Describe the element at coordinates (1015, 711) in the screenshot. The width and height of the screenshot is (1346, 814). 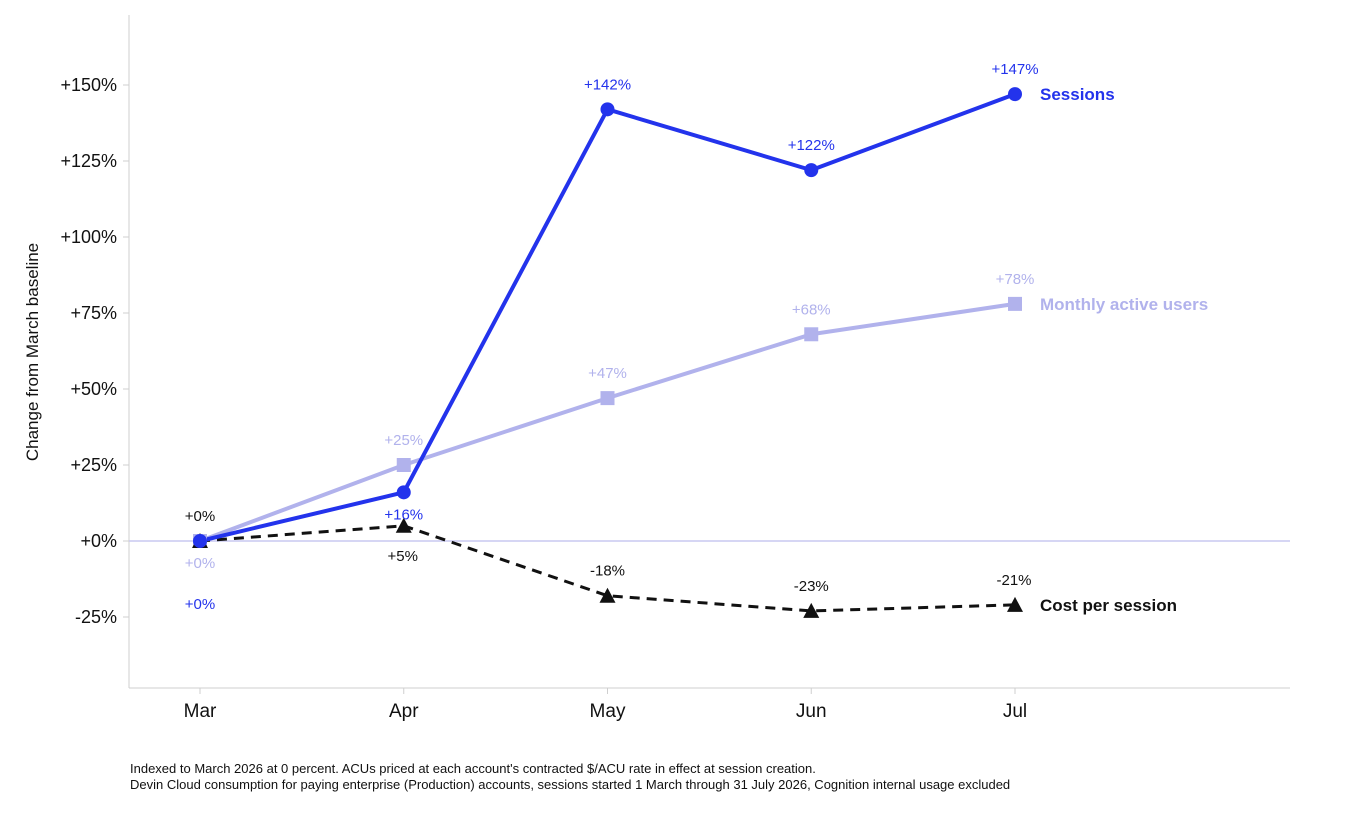
I see `x-tick-label: Jul` at that location.